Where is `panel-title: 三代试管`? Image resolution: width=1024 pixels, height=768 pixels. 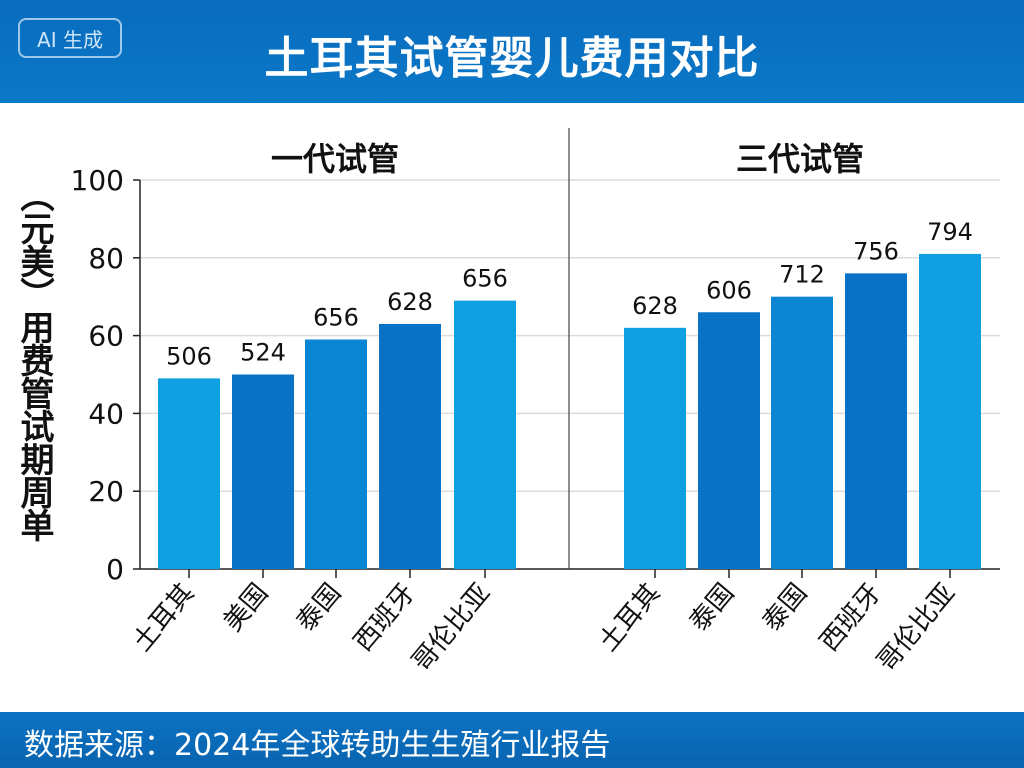
panel-title: 三代试管 is located at coordinates (800, 159).